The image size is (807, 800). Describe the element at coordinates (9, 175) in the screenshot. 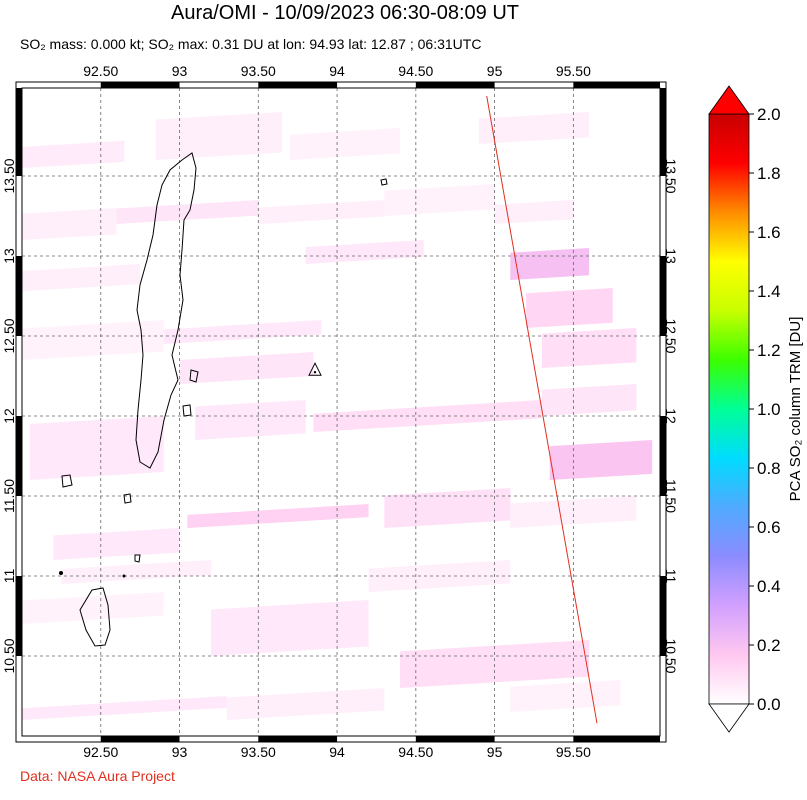

I see `y-tick-label-left-6: 13.50` at that location.